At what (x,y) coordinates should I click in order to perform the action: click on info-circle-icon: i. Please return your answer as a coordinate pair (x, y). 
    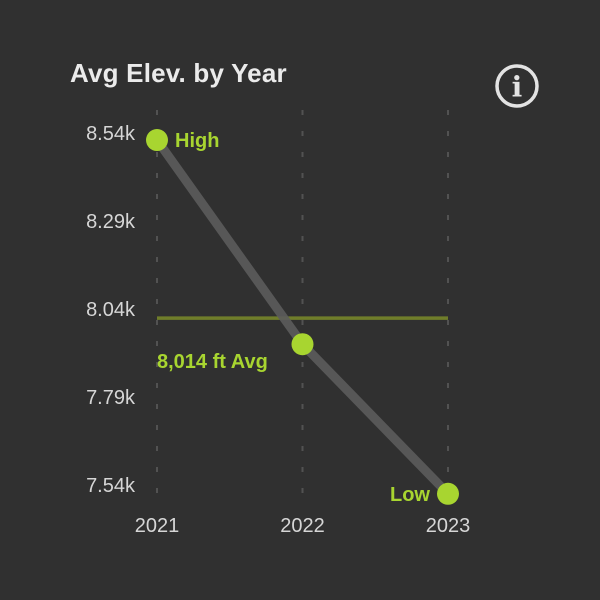
    Looking at the image, I should click on (517, 86).